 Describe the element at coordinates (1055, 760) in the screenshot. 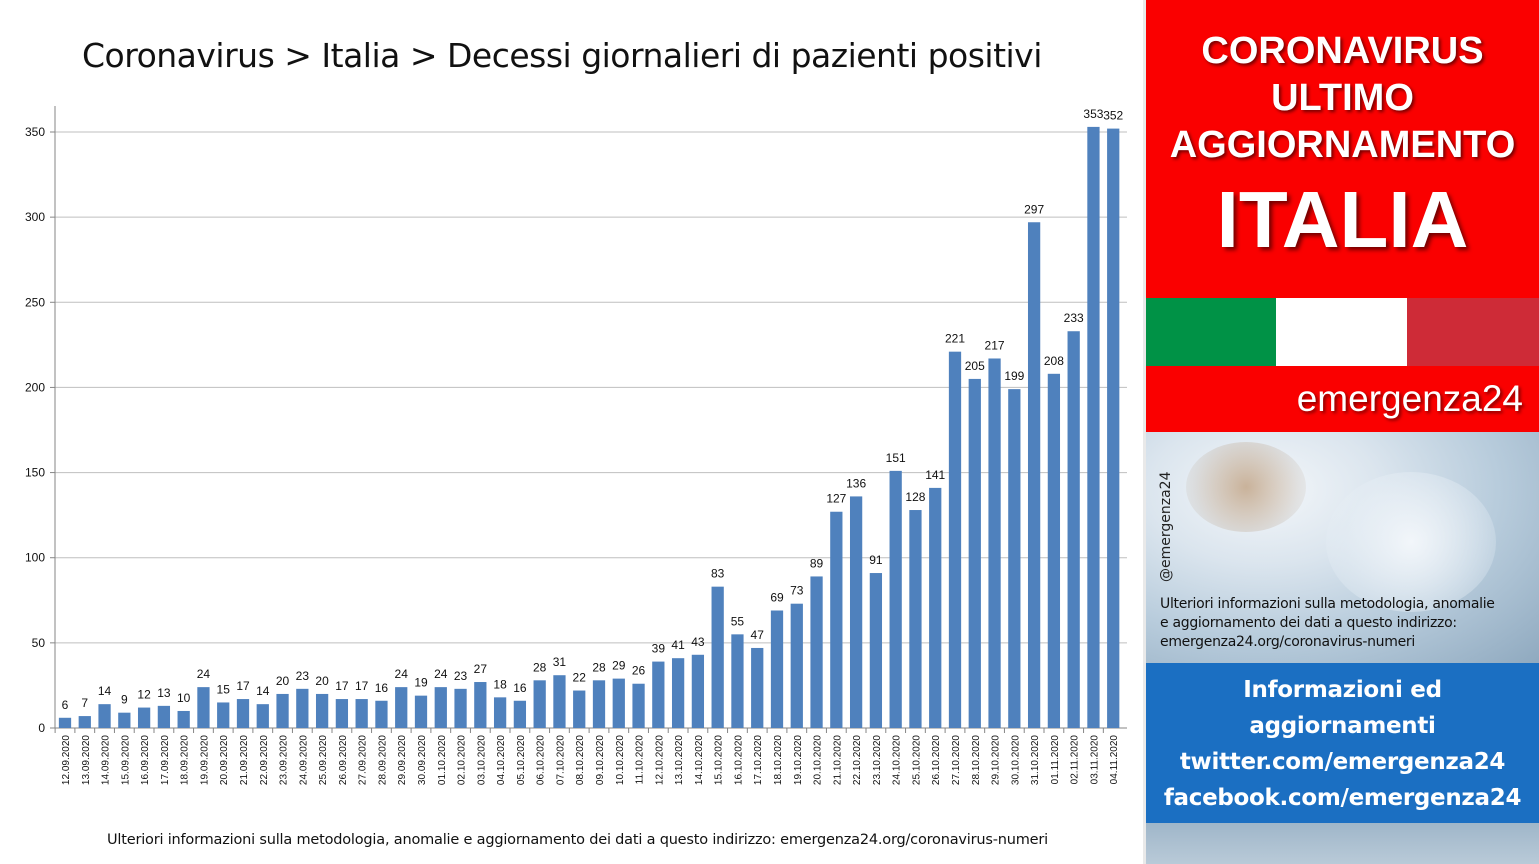

I see `x-tick-label: 01.11.2020` at that location.